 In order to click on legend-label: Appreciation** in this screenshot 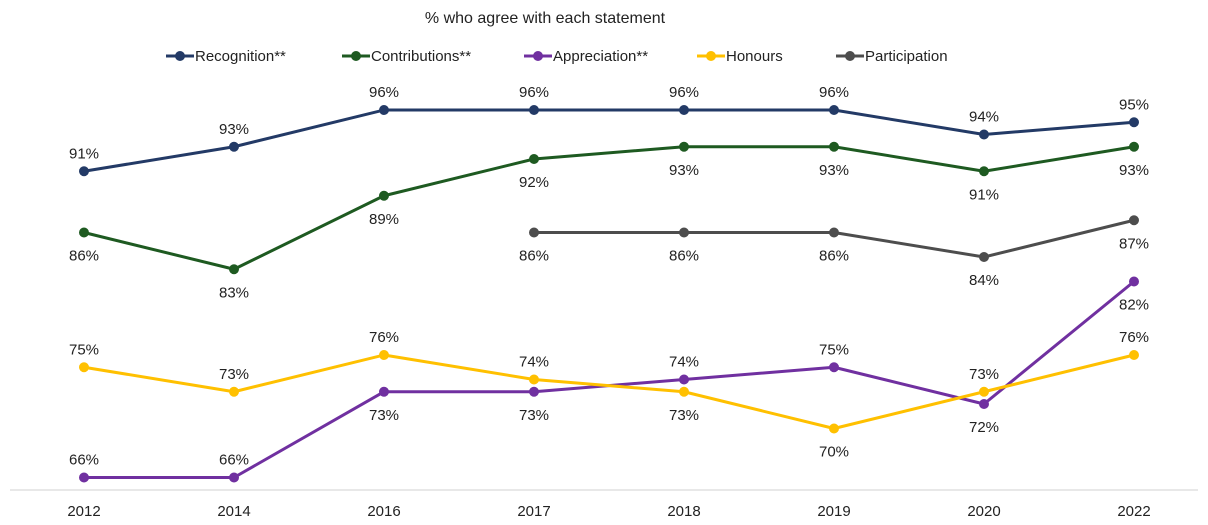, I will do `click(600, 56)`.